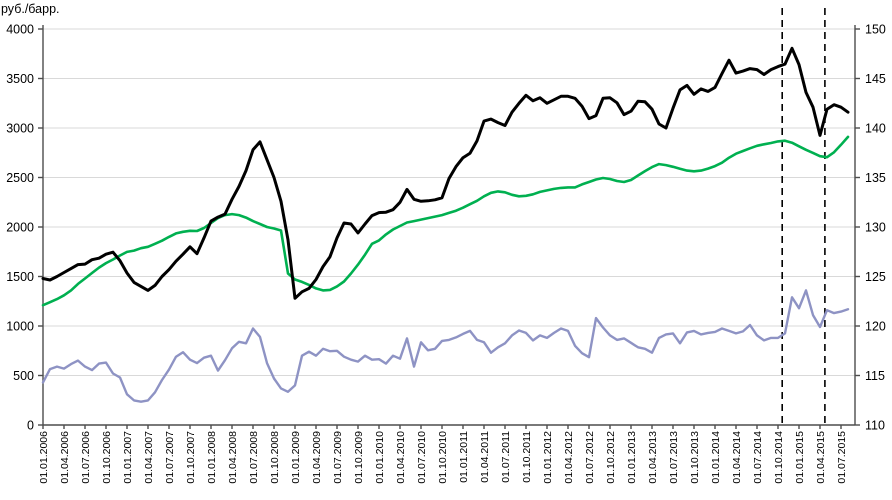 Image resolution: width=892 pixels, height=500 pixels. I want to click on x-axis-tick-label: 01.04.2011, so click(485, 457).